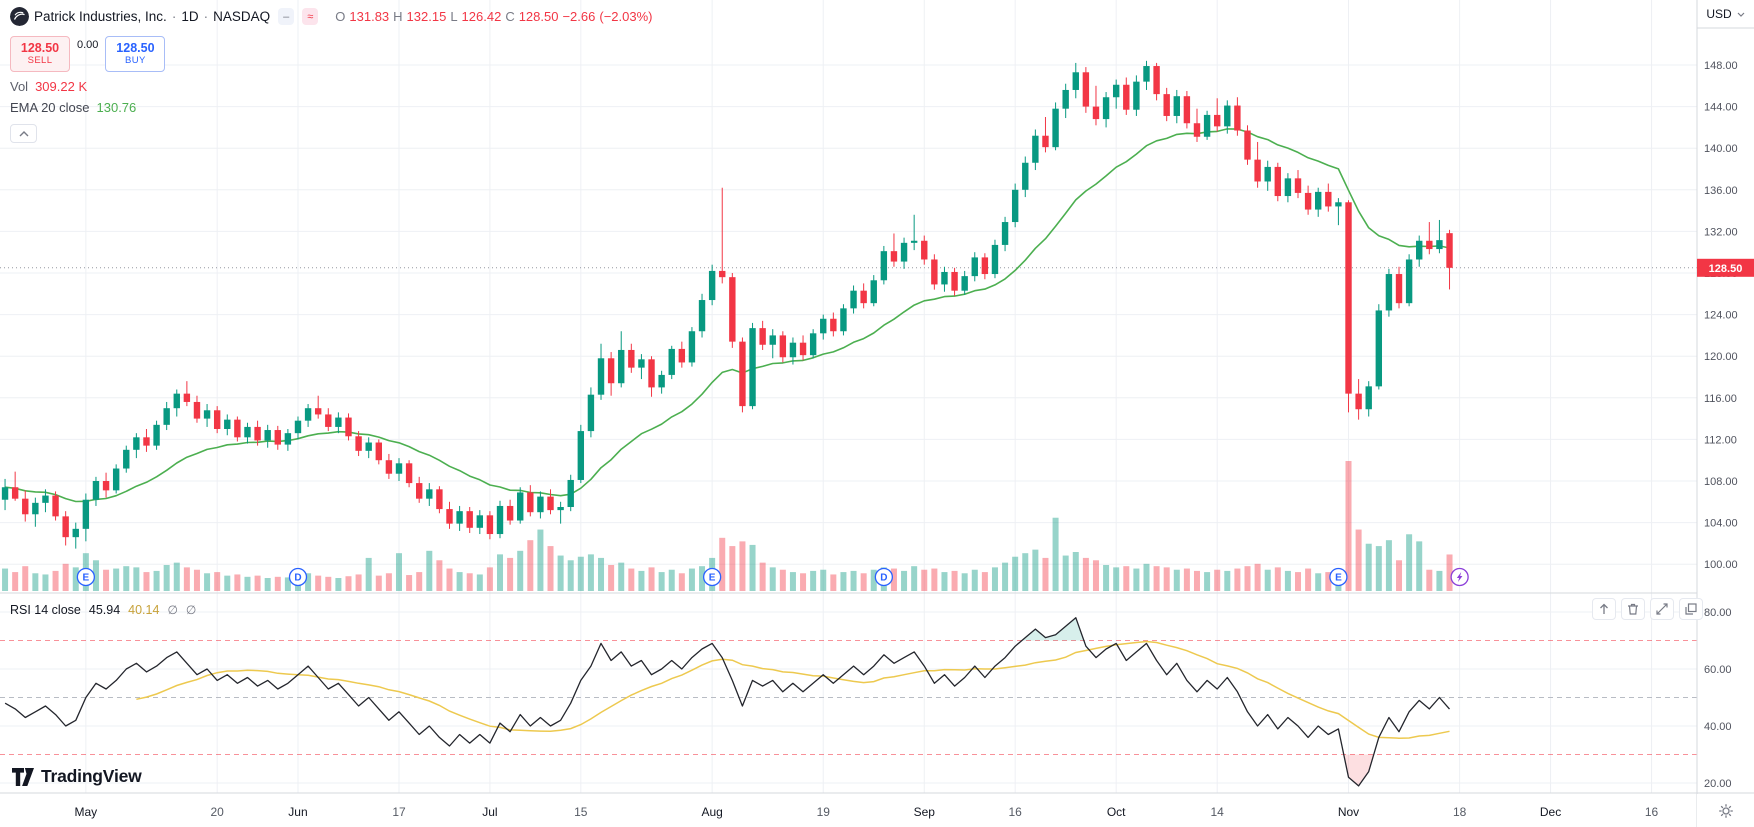  Describe the element at coordinates (481, 16) in the screenshot. I see `low-value: 126.42` at that location.